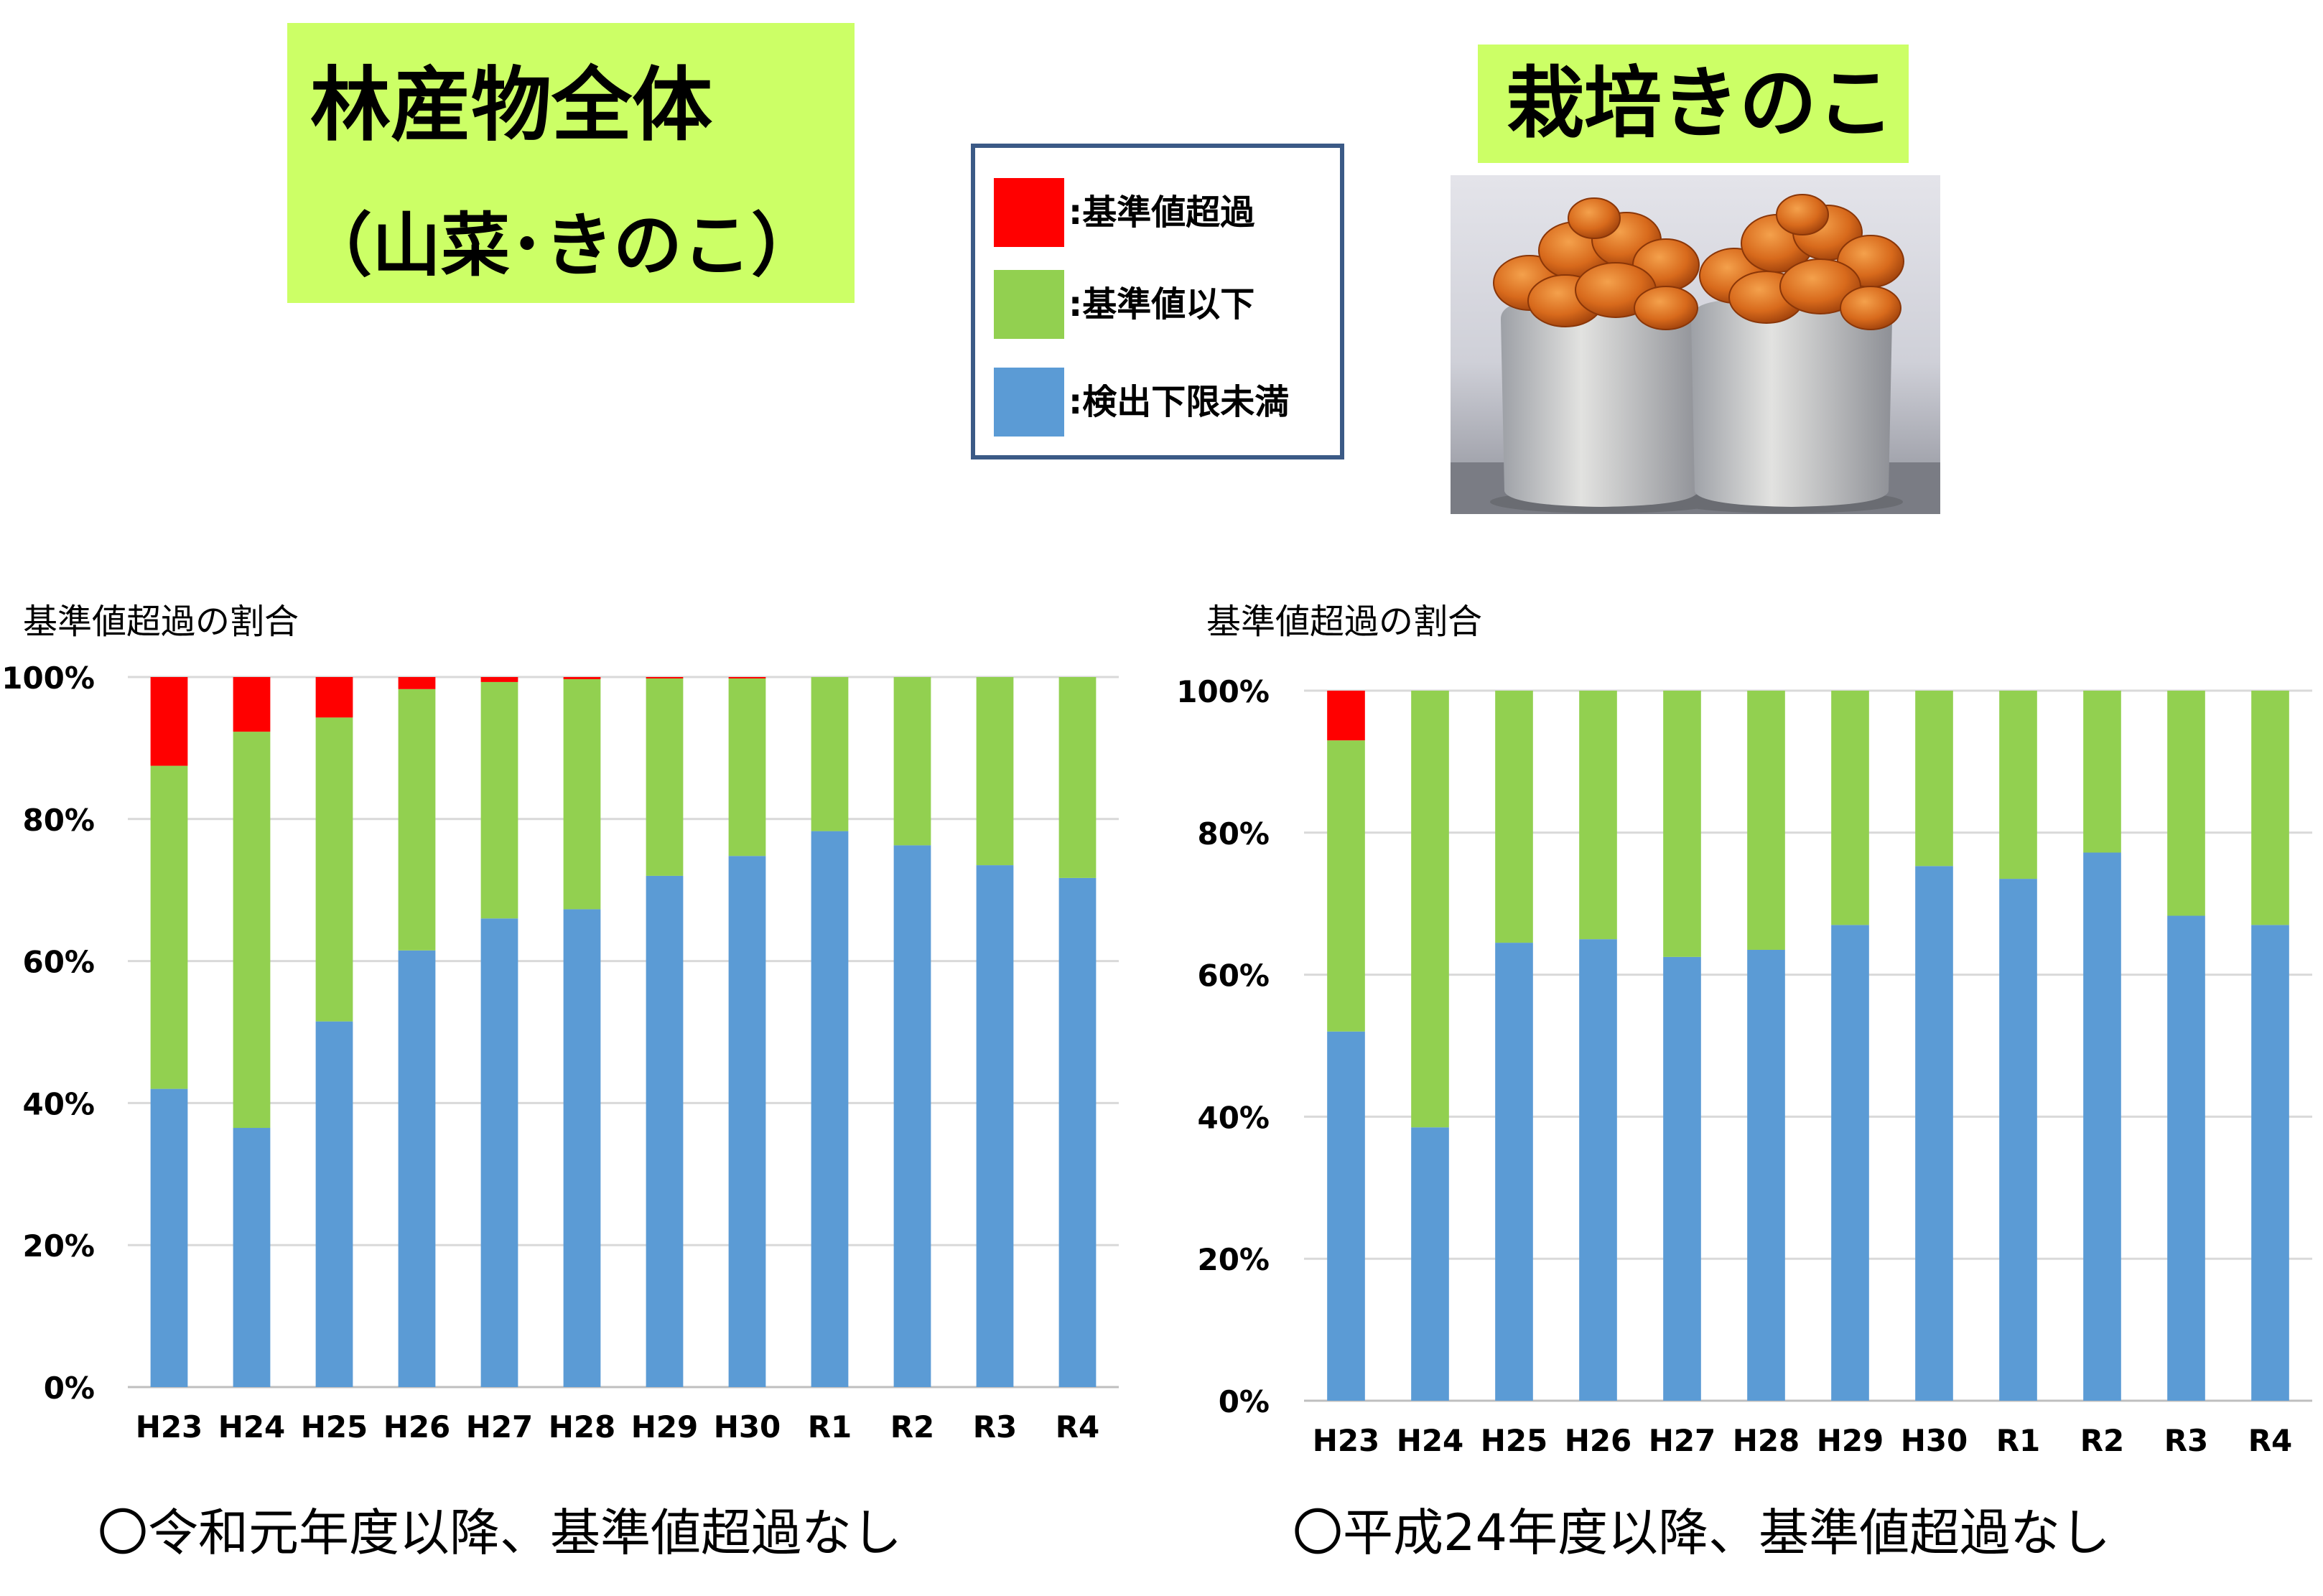 This screenshot has width=2323, height=1596. What do you see at coordinates (1696, 344) in the screenshot?
I see `mushroom-photo` at bounding box center [1696, 344].